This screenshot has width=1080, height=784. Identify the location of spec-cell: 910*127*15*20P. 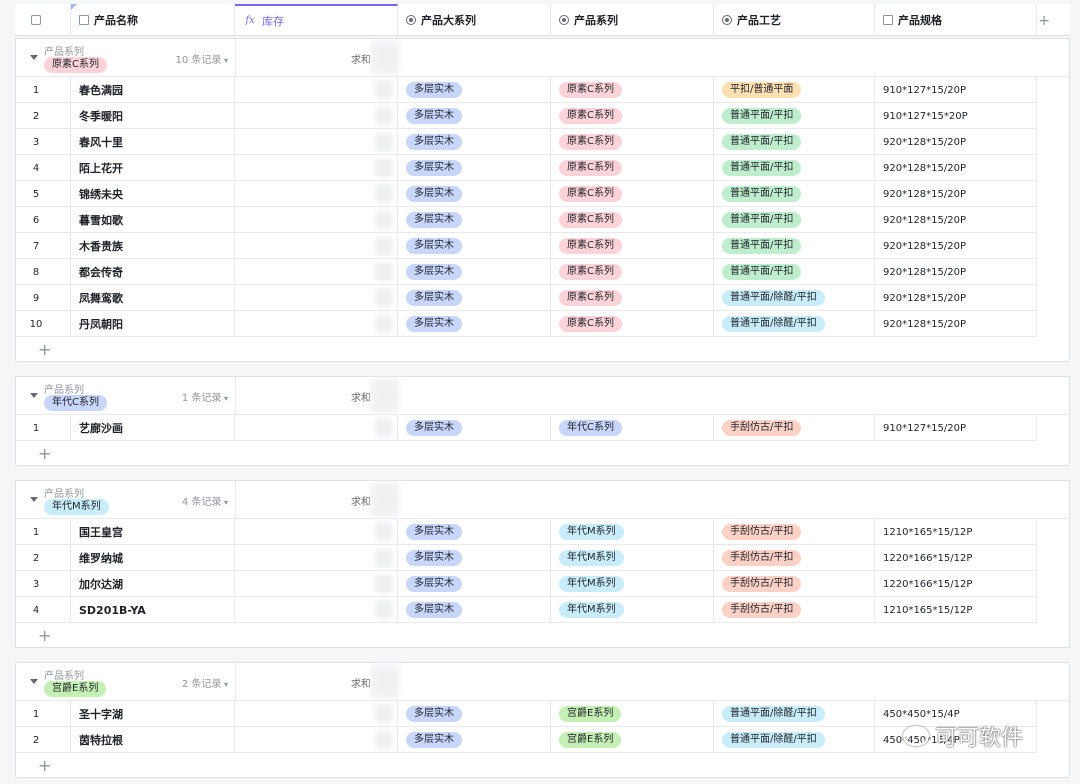
(956, 116).